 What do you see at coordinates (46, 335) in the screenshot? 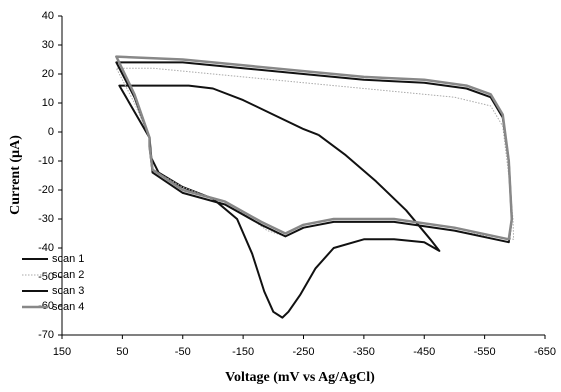
I see `y-tick-label: -70` at bounding box center [46, 335].